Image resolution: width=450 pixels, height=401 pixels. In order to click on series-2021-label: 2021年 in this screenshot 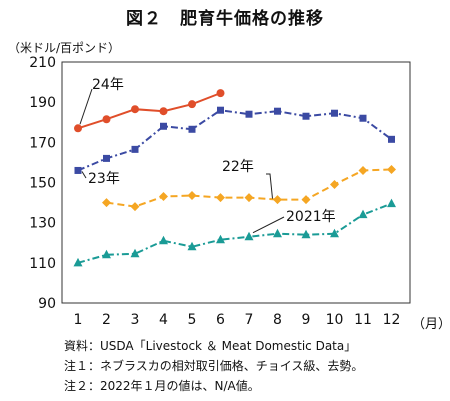, I will do `click(311, 217)`.